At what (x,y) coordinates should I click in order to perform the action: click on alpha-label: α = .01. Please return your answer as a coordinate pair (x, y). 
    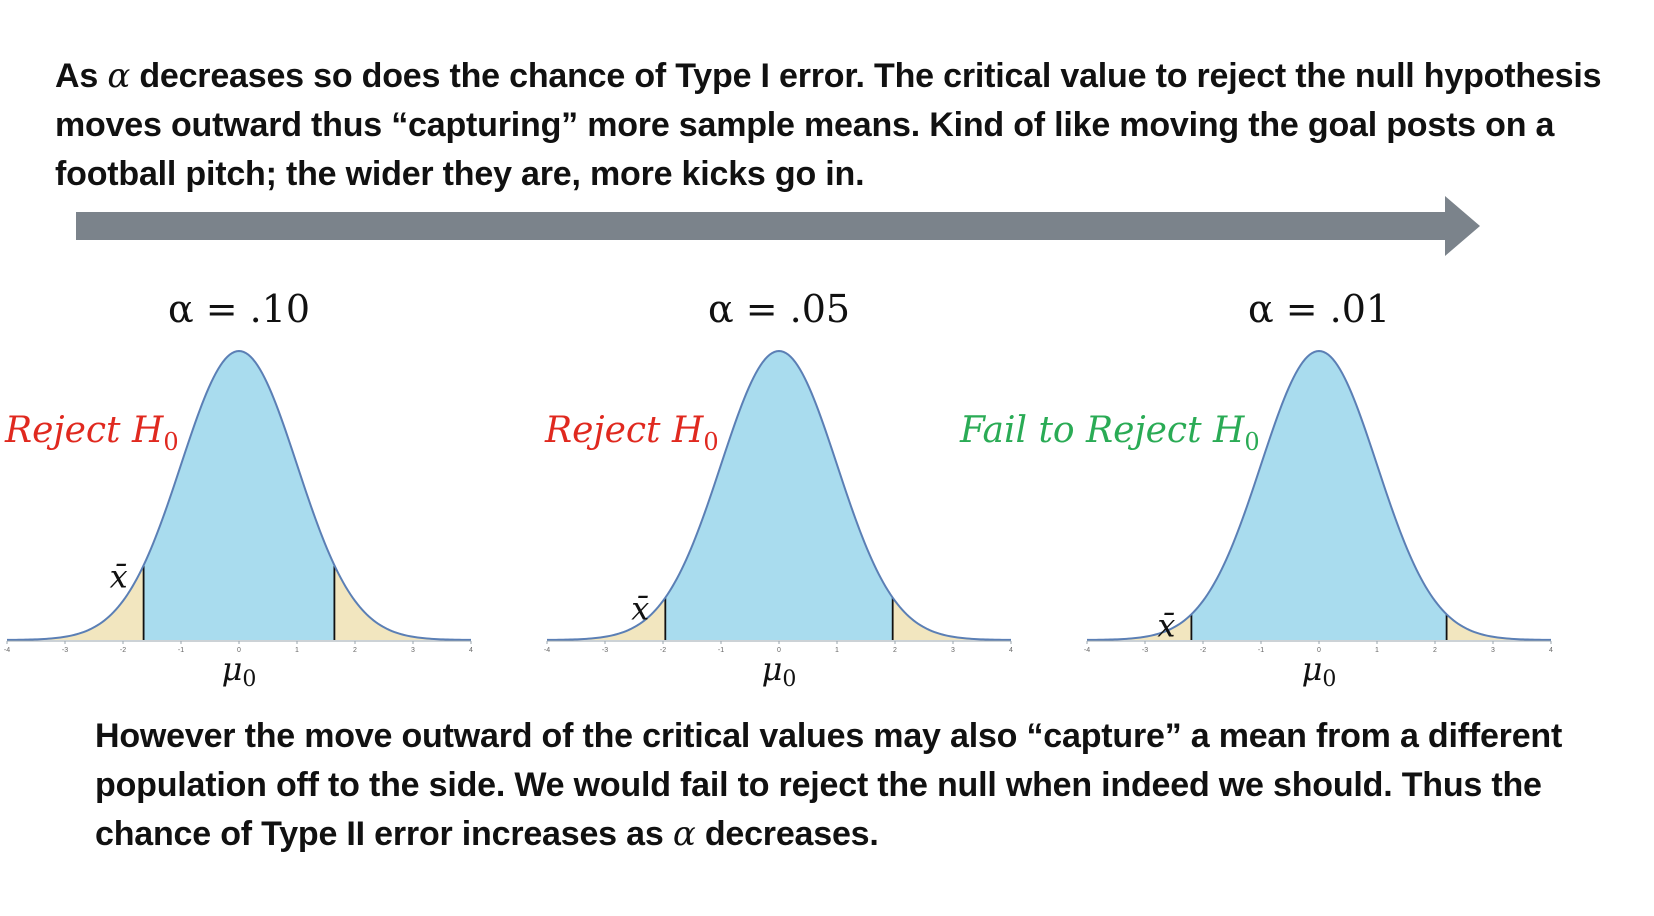
    Looking at the image, I should click on (1319, 309).